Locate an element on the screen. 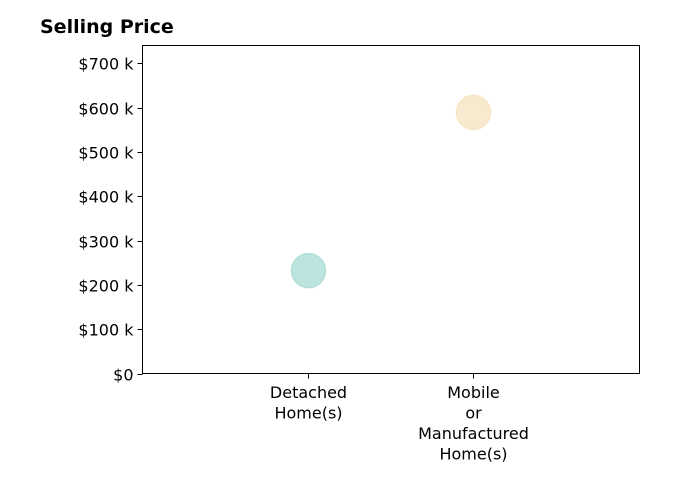 The image size is (679, 503). y-tick-label: $500 k is located at coordinates (106, 153).